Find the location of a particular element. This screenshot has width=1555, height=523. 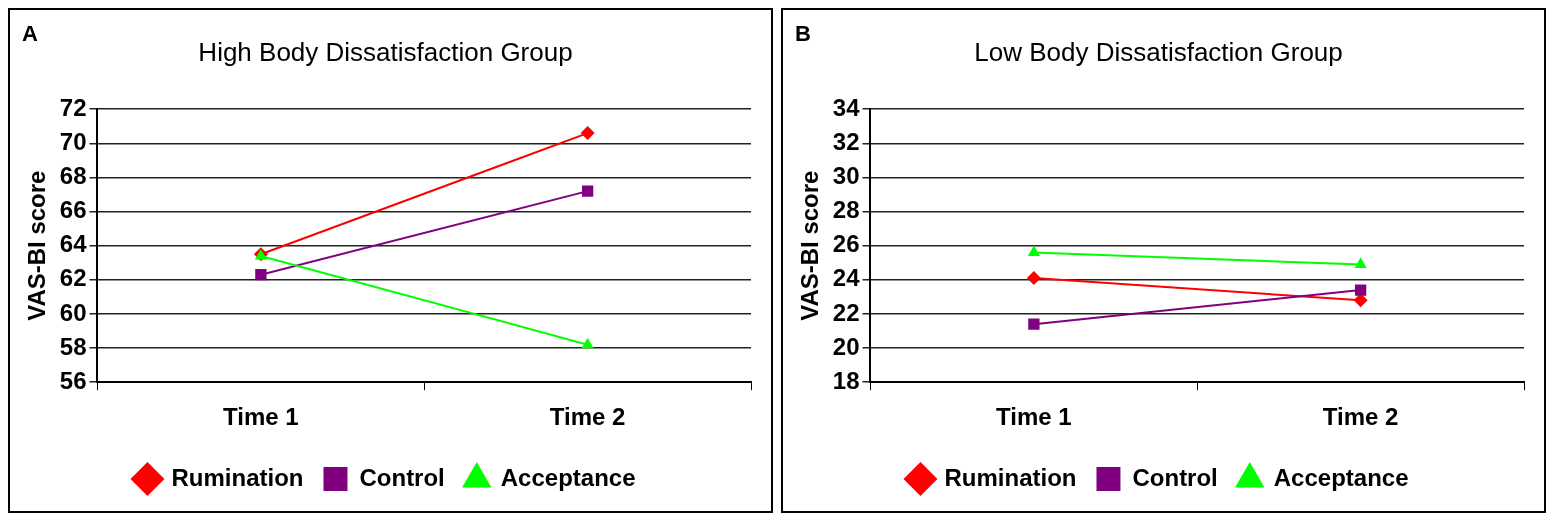

y-tick-label: 58 is located at coordinates (73, 346).